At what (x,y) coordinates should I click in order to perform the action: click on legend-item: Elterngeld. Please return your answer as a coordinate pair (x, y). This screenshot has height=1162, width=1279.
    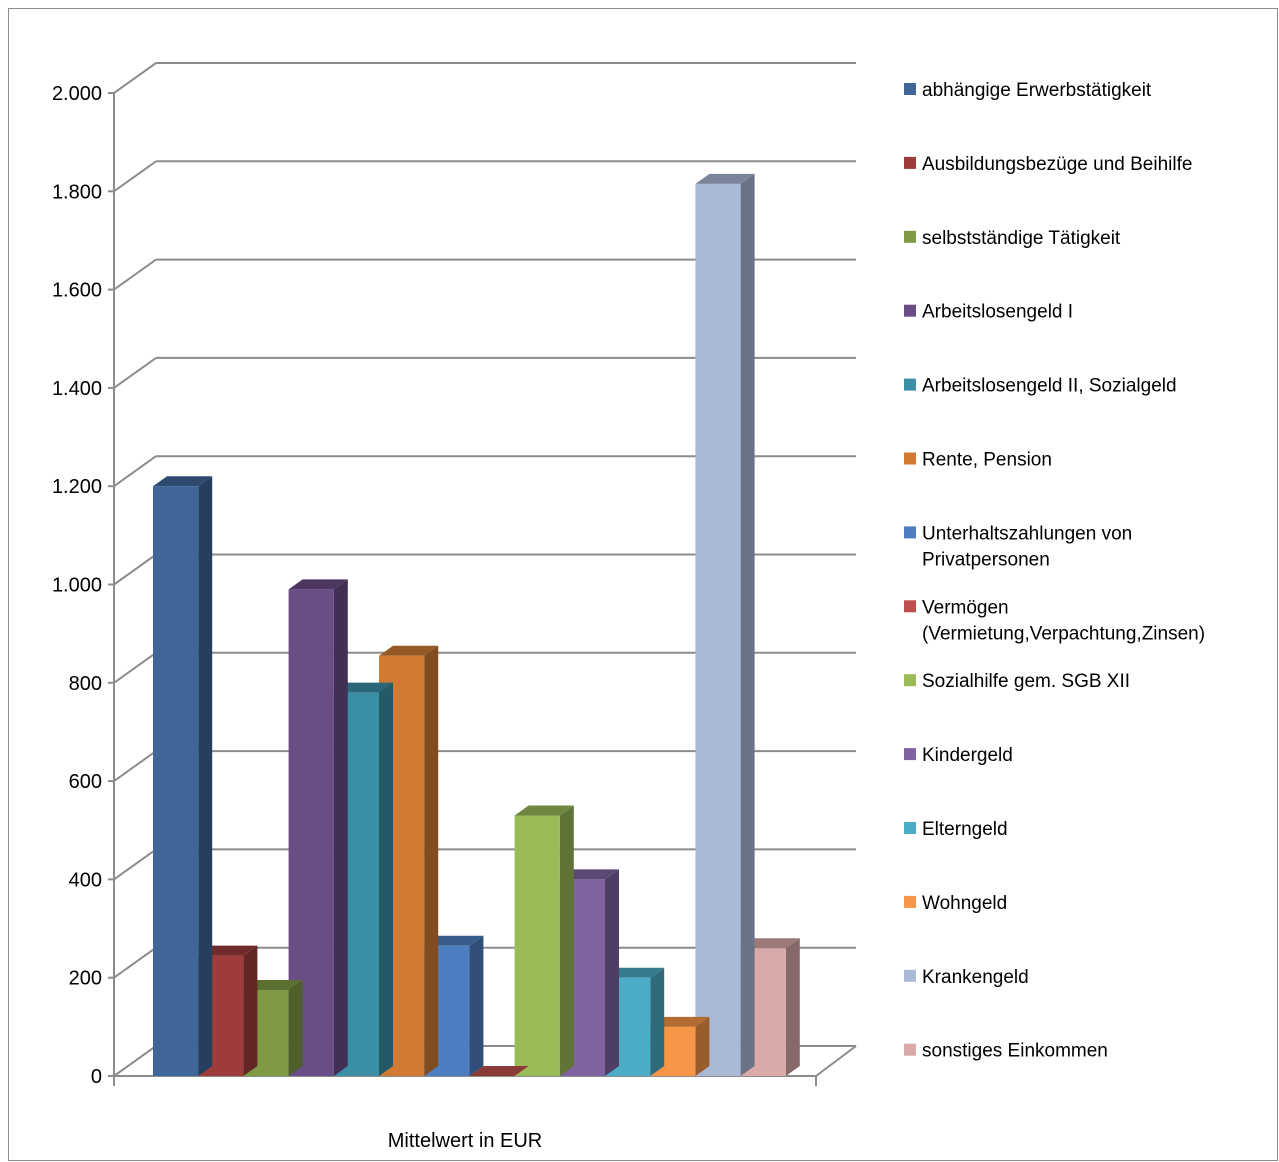
    Looking at the image, I should click on (956, 829).